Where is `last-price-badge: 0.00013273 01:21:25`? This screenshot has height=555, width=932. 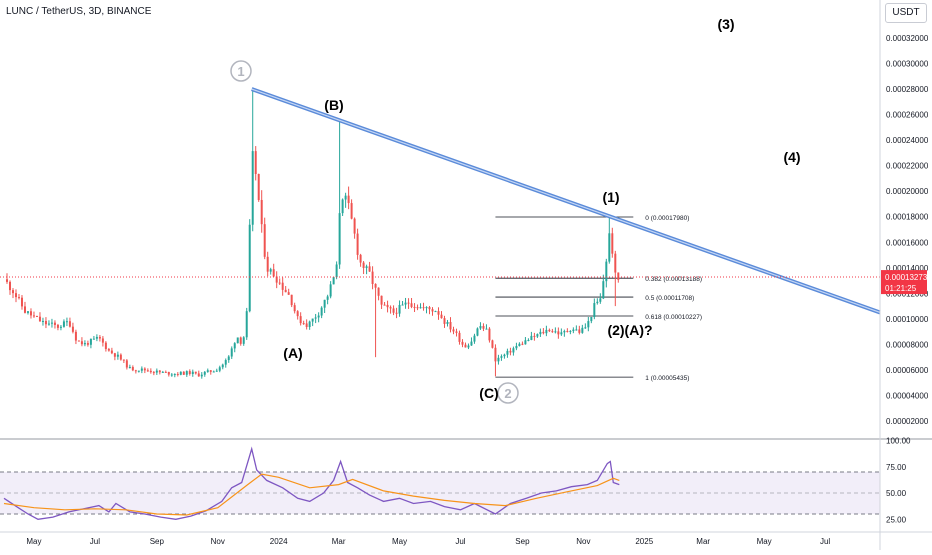 last-price-badge: 0.00013273 01:21:25 is located at coordinates (904, 282).